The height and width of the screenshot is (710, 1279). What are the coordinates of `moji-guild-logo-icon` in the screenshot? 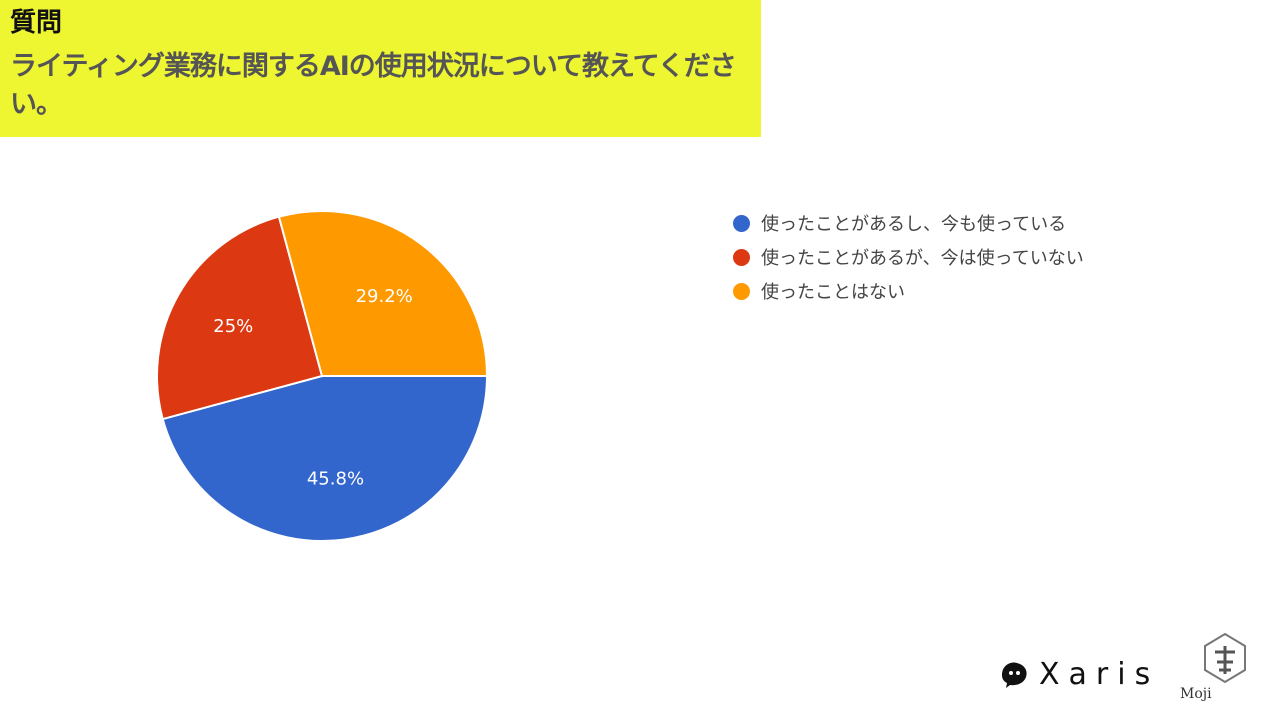 It's located at (1225, 658).